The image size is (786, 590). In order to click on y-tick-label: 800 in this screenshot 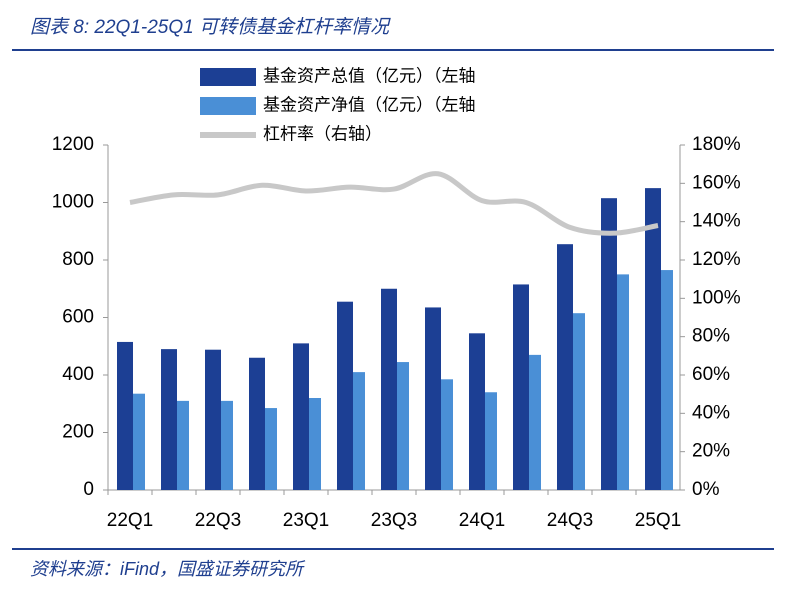, I will do `click(78, 259)`.